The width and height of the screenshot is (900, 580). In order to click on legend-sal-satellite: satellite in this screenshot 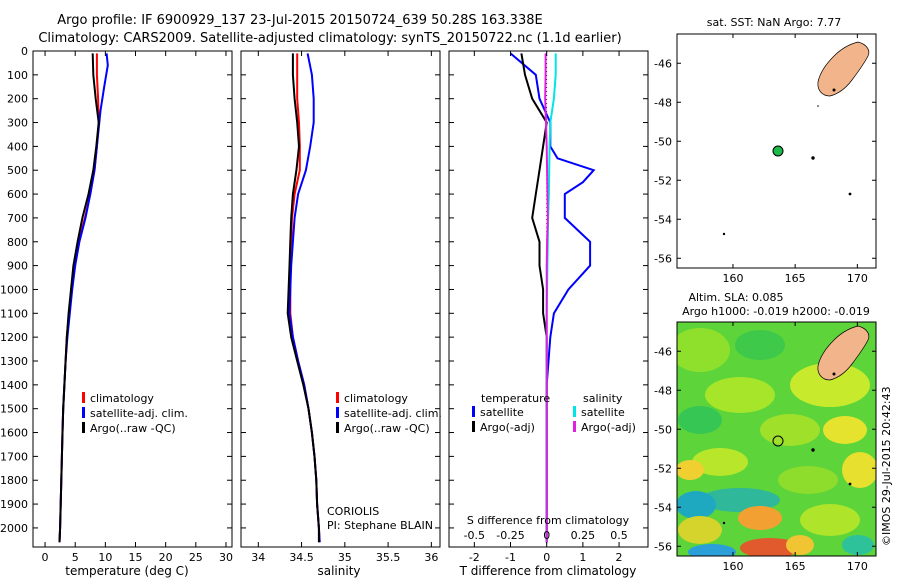, I will do `click(603, 412)`.